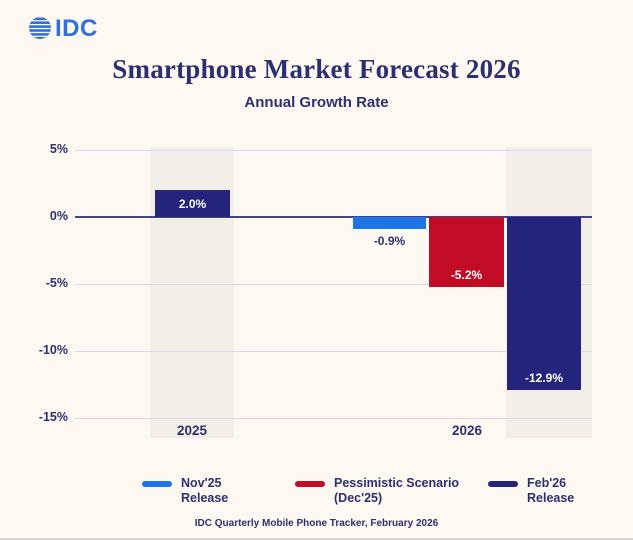 Image resolution: width=633 pixels, height=540 pixels. What do you see at coordinates (53, 350) in the screenshot?
I see `y-tick-label: -10%` at bounding box center [53, 350].